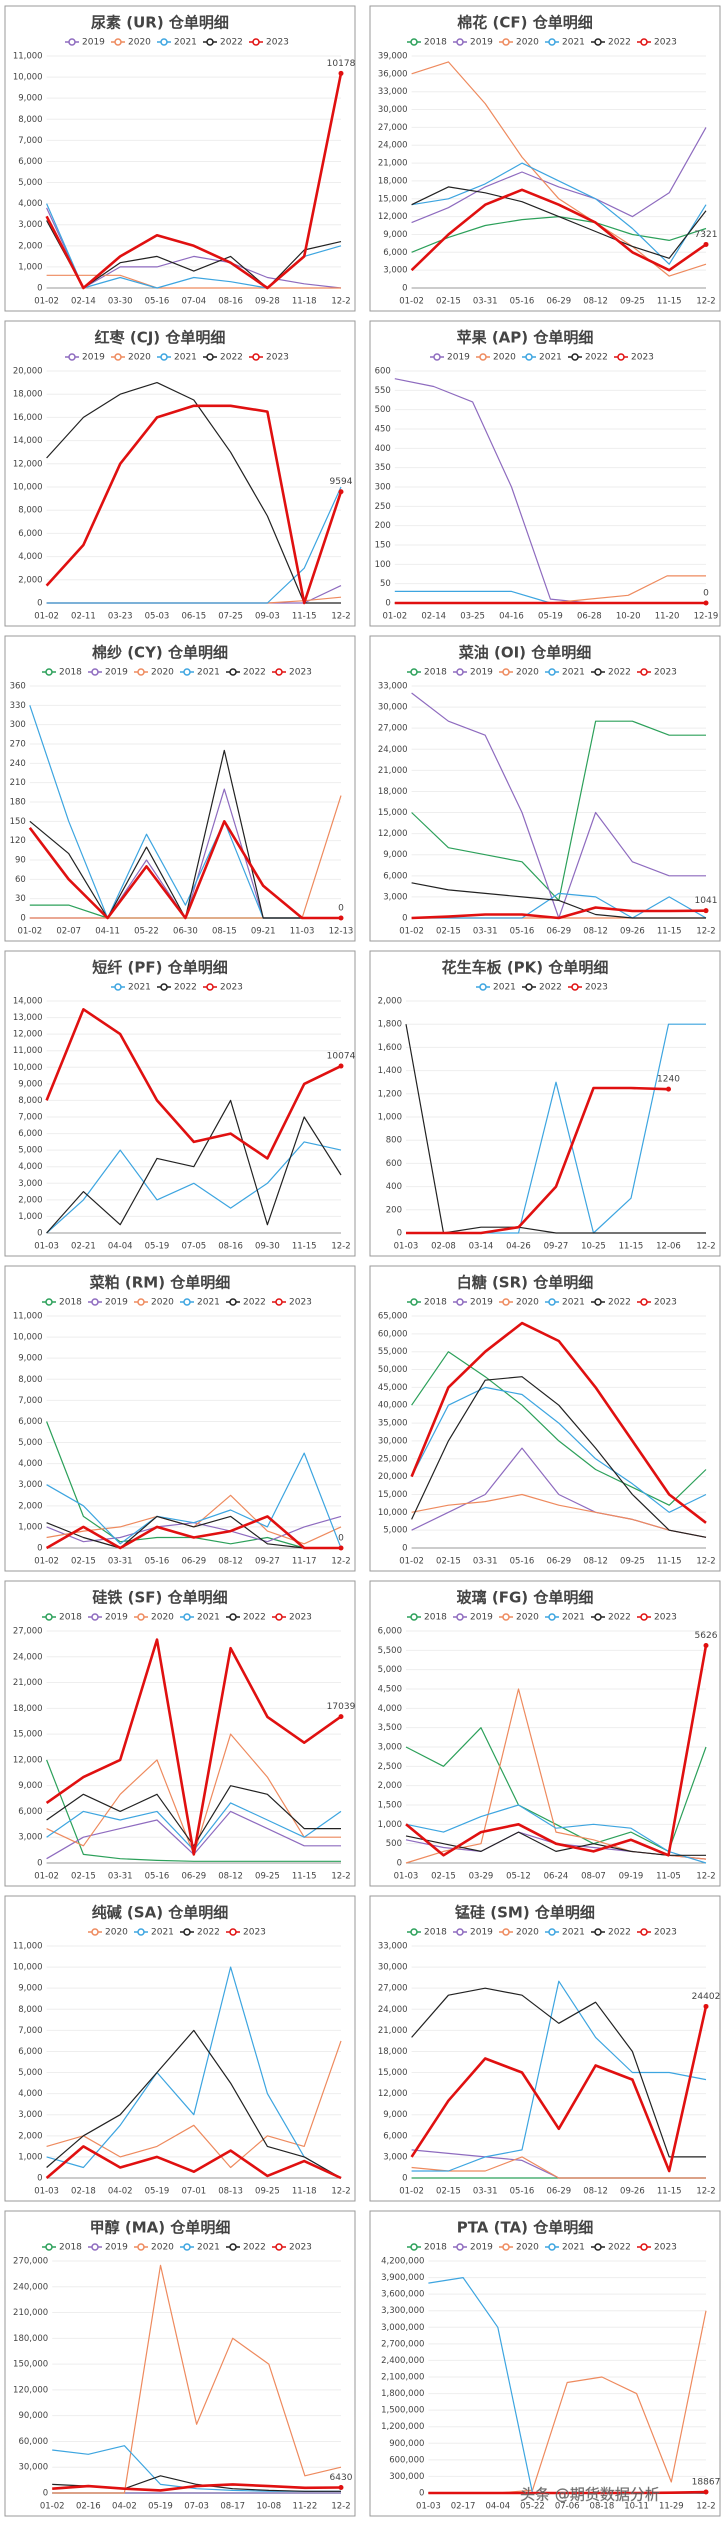  Describe the element at coordinates (83, 1247) in the screenshot. I see `x-tick-label: 02-21` at that location.